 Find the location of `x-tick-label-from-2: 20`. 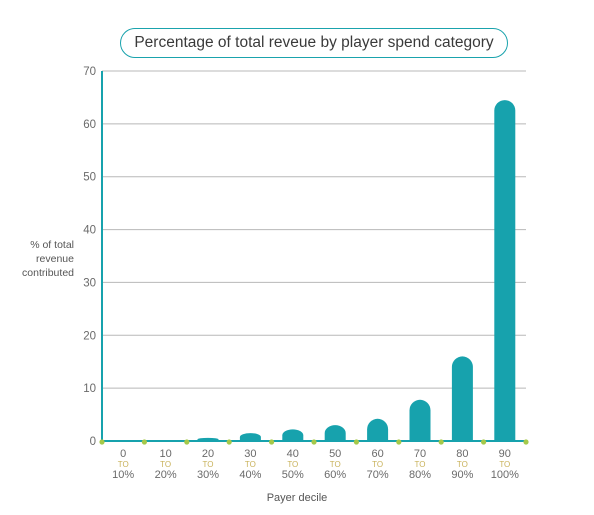

x-tick-label-from-2: 20 is located at coordinates (208, 454).